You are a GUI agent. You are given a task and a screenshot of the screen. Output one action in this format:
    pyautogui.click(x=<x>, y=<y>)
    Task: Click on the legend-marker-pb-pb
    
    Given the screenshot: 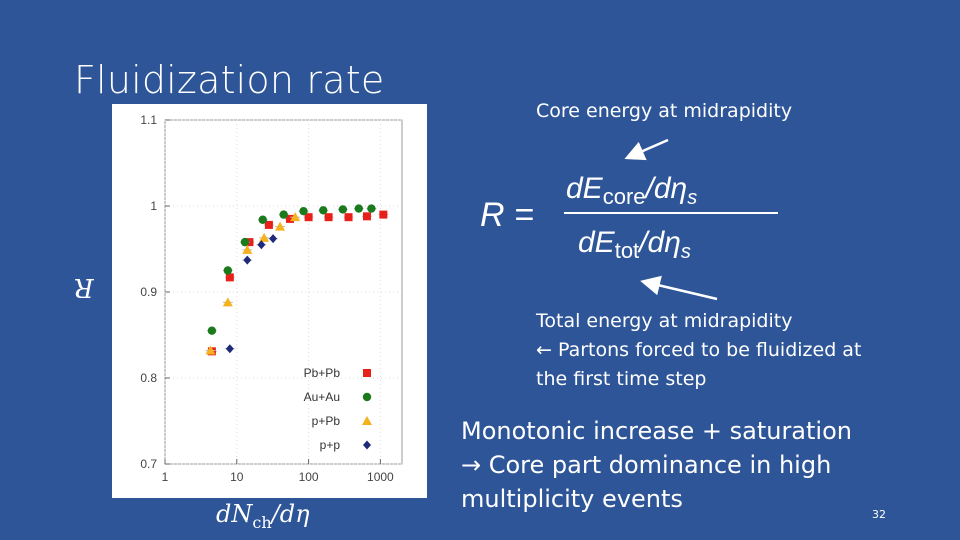 What is the action you would take?
    pyautogui.click(x=367, y=373)
    